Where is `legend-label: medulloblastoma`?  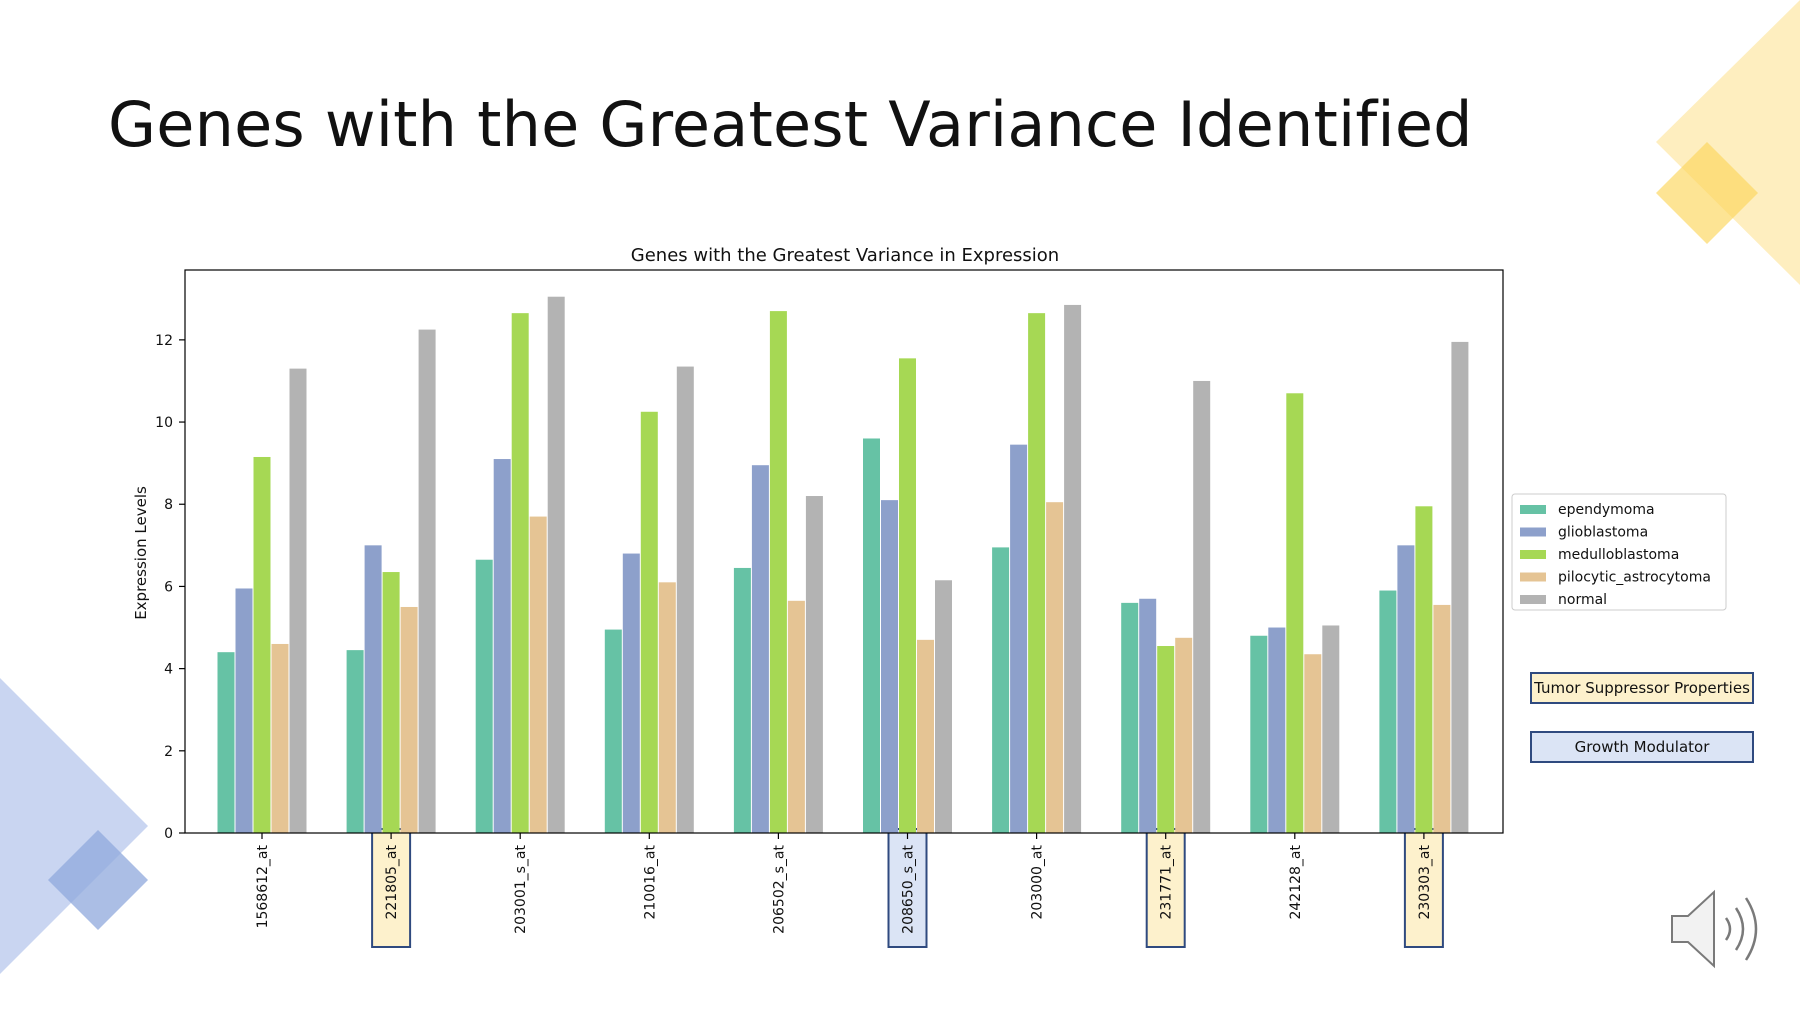
legend-label: medulloblastoma is located at coordinates (1618, 555).